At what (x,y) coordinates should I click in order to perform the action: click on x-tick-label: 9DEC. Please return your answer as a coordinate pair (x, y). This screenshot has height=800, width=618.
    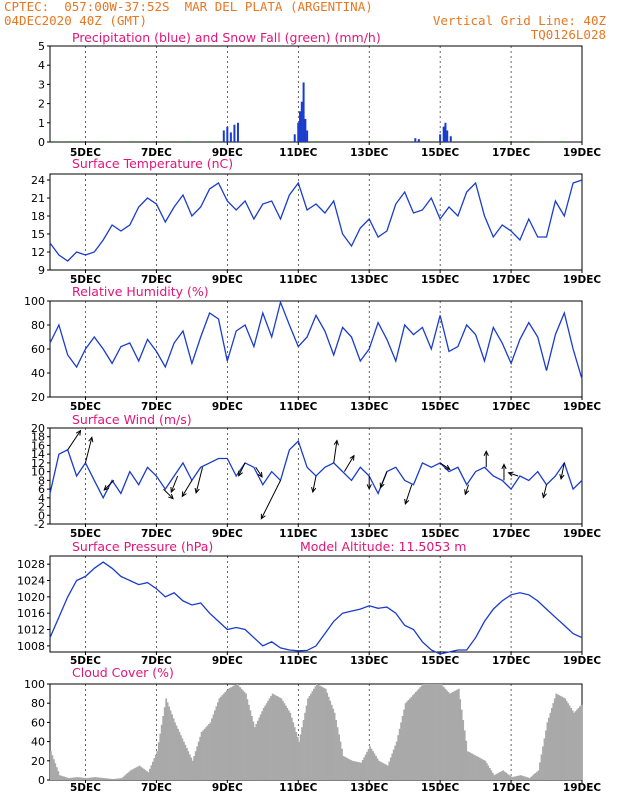
    Looking at the image, I should click on (227, 407).